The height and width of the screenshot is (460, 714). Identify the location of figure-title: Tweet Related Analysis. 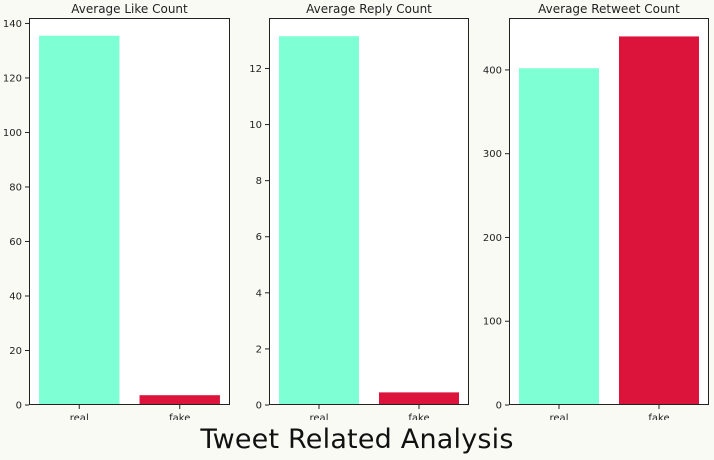
(357, 439).